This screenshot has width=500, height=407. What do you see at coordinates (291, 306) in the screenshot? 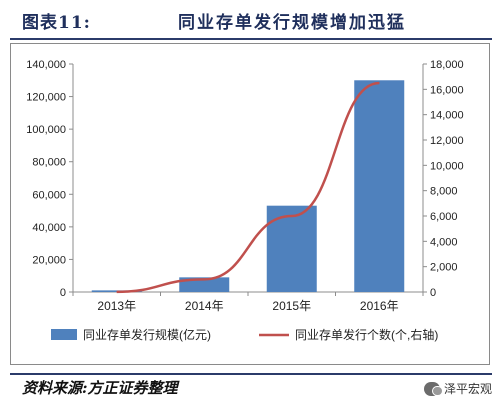
I see `x-tick-label: 2015年` at bounding box center [291, 306].